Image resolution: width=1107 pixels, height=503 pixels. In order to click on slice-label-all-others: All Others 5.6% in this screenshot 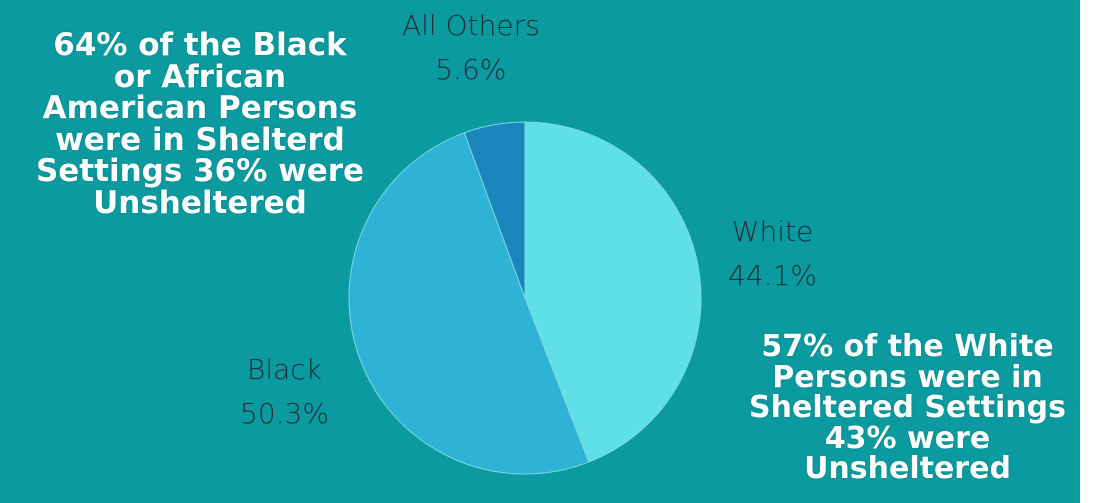, I will do `click(471, 48)`.